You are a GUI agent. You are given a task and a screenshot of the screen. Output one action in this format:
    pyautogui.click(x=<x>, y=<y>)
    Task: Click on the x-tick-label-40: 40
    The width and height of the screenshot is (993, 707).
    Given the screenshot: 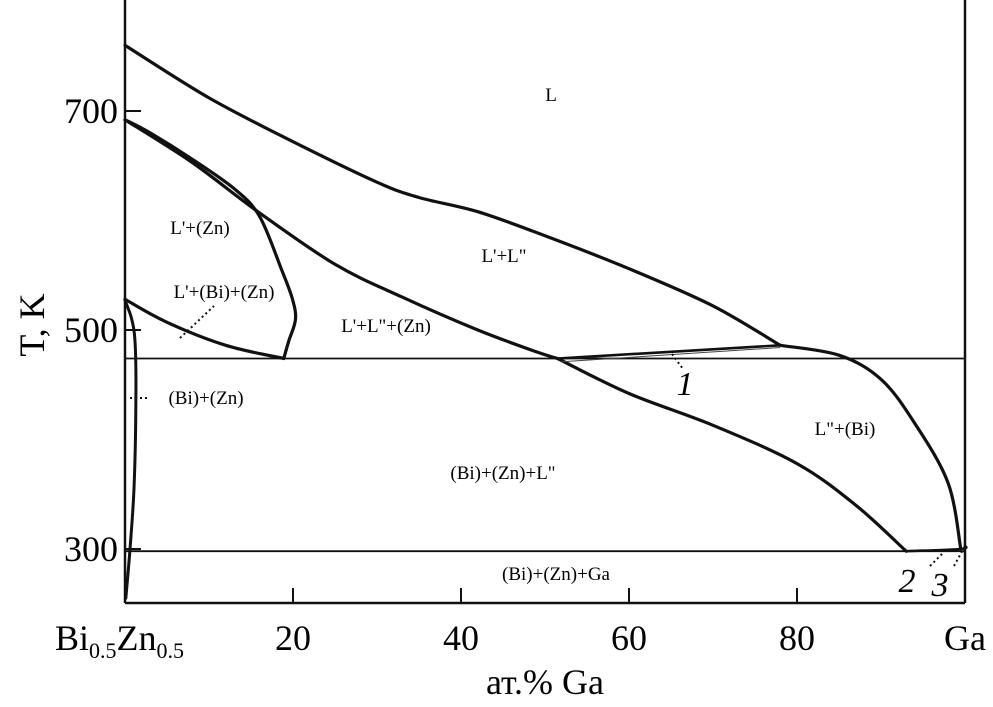 What is the action you would take?
    pyautogui.click(x=461, y=638)
    